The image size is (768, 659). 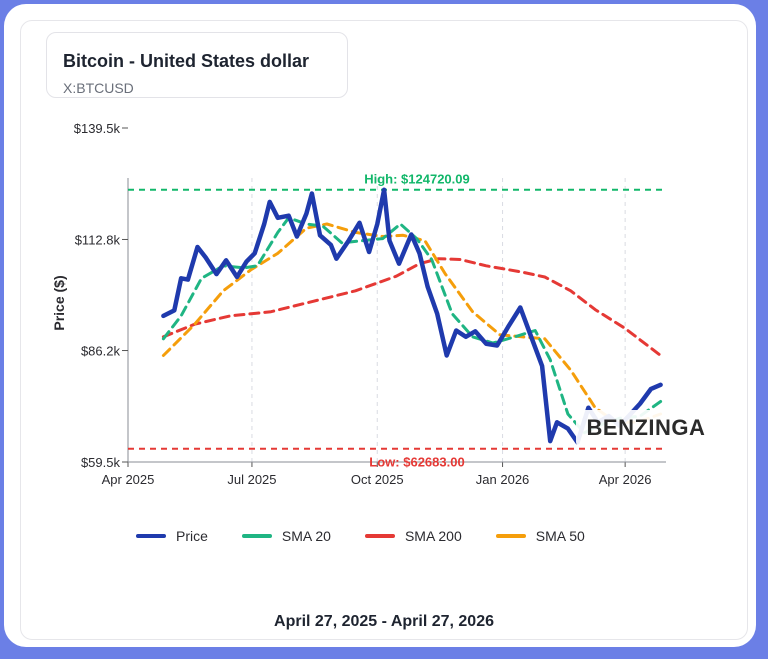 What do you see at coordinates (186, 61) in the screenshot?
I see `chart-title: Bitcoin - United States dollar` at bounding box center [186, 61].